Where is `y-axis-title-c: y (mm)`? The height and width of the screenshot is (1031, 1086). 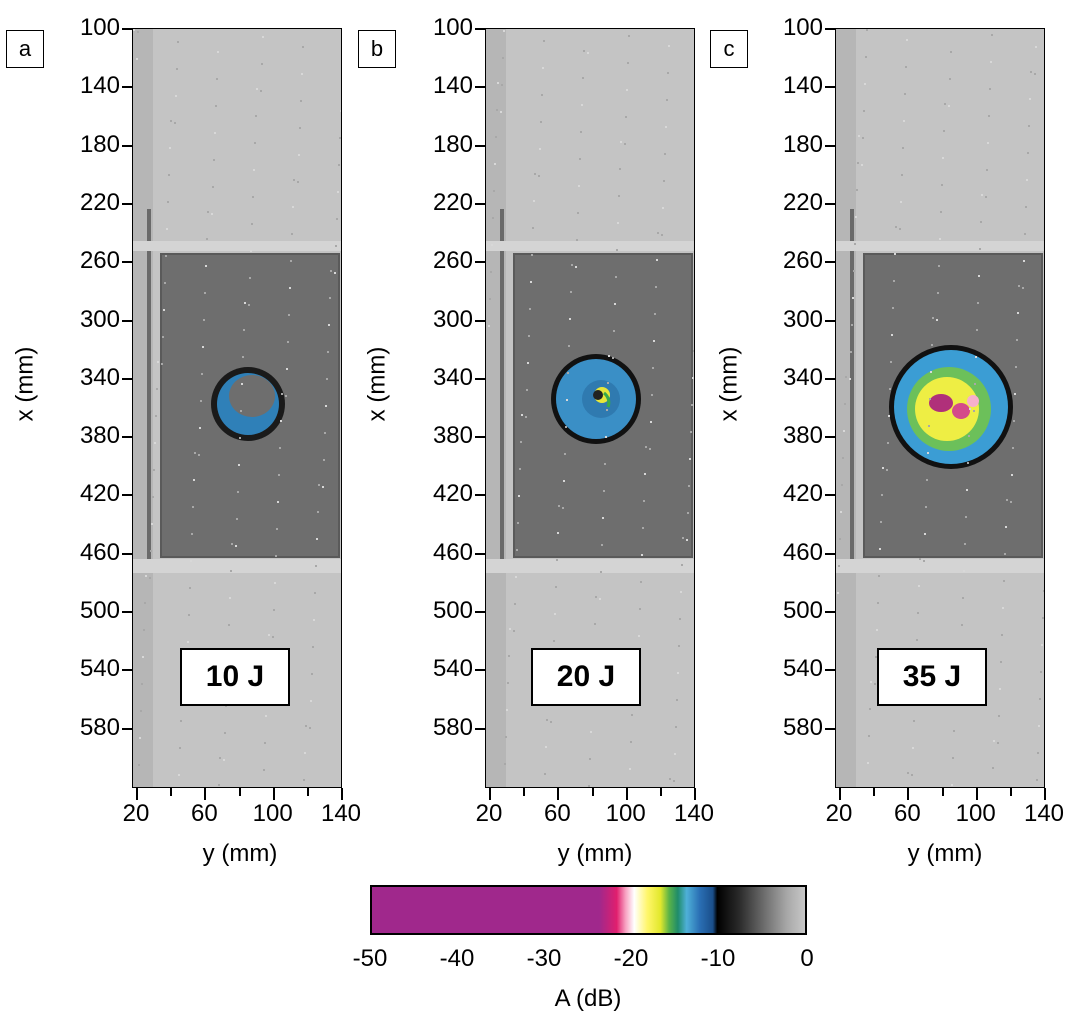 y-axis-title-c: y (mm) is located at coordinates (945, 853).